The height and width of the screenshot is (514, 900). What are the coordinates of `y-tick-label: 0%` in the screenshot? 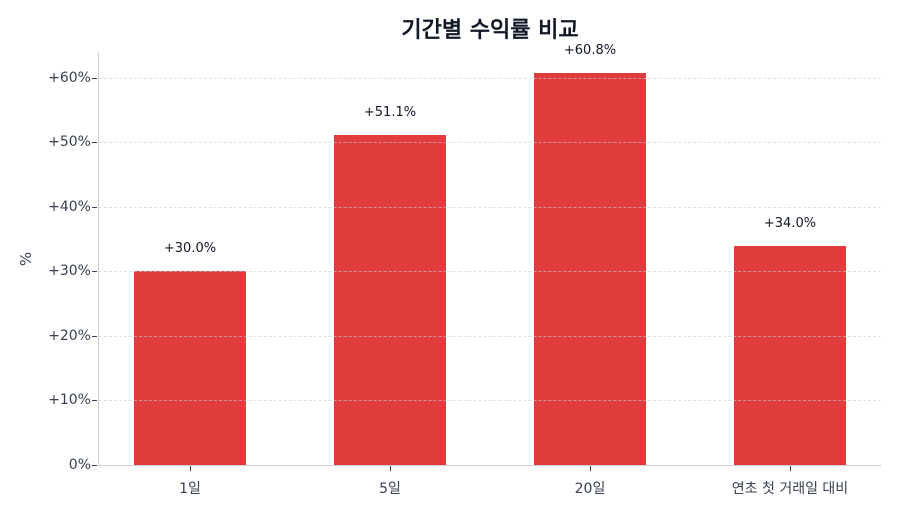 It's located at (79, 465).